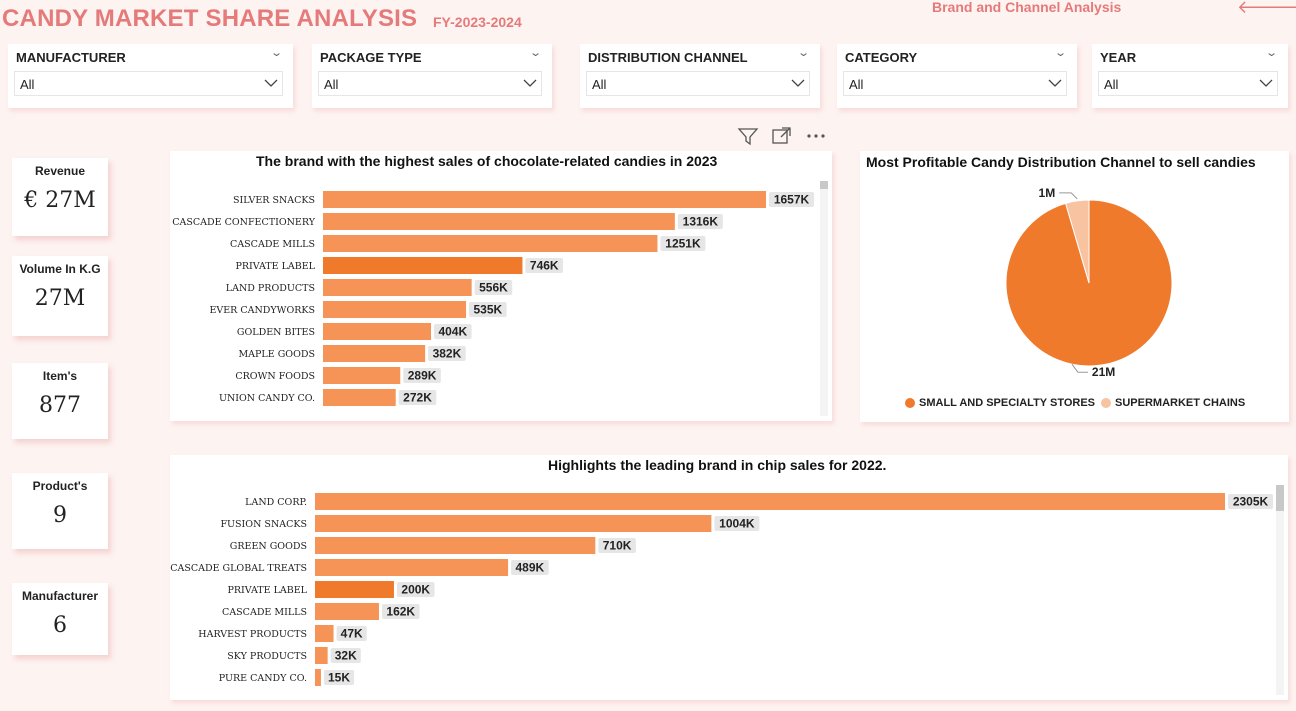  I want to click on category-label-fusion-snacks: FUSION SNACKS, so click(263, 524).